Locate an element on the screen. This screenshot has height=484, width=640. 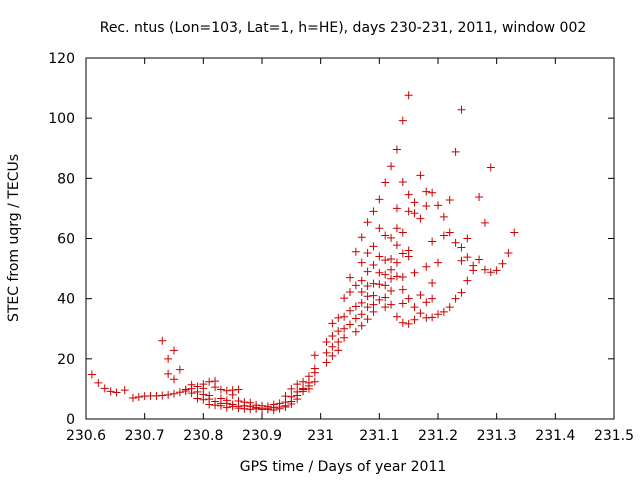
y-tick-label: 80 is located at coordinates (66, 179).